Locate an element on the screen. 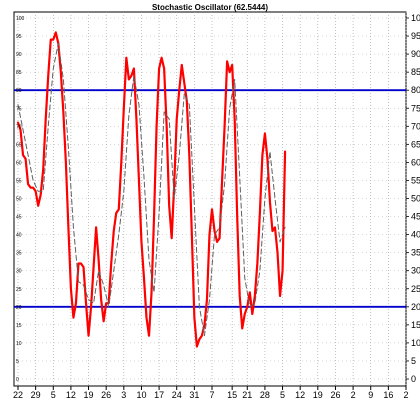  y-tick-label-left: 35 is located at coordinates (19, 254).